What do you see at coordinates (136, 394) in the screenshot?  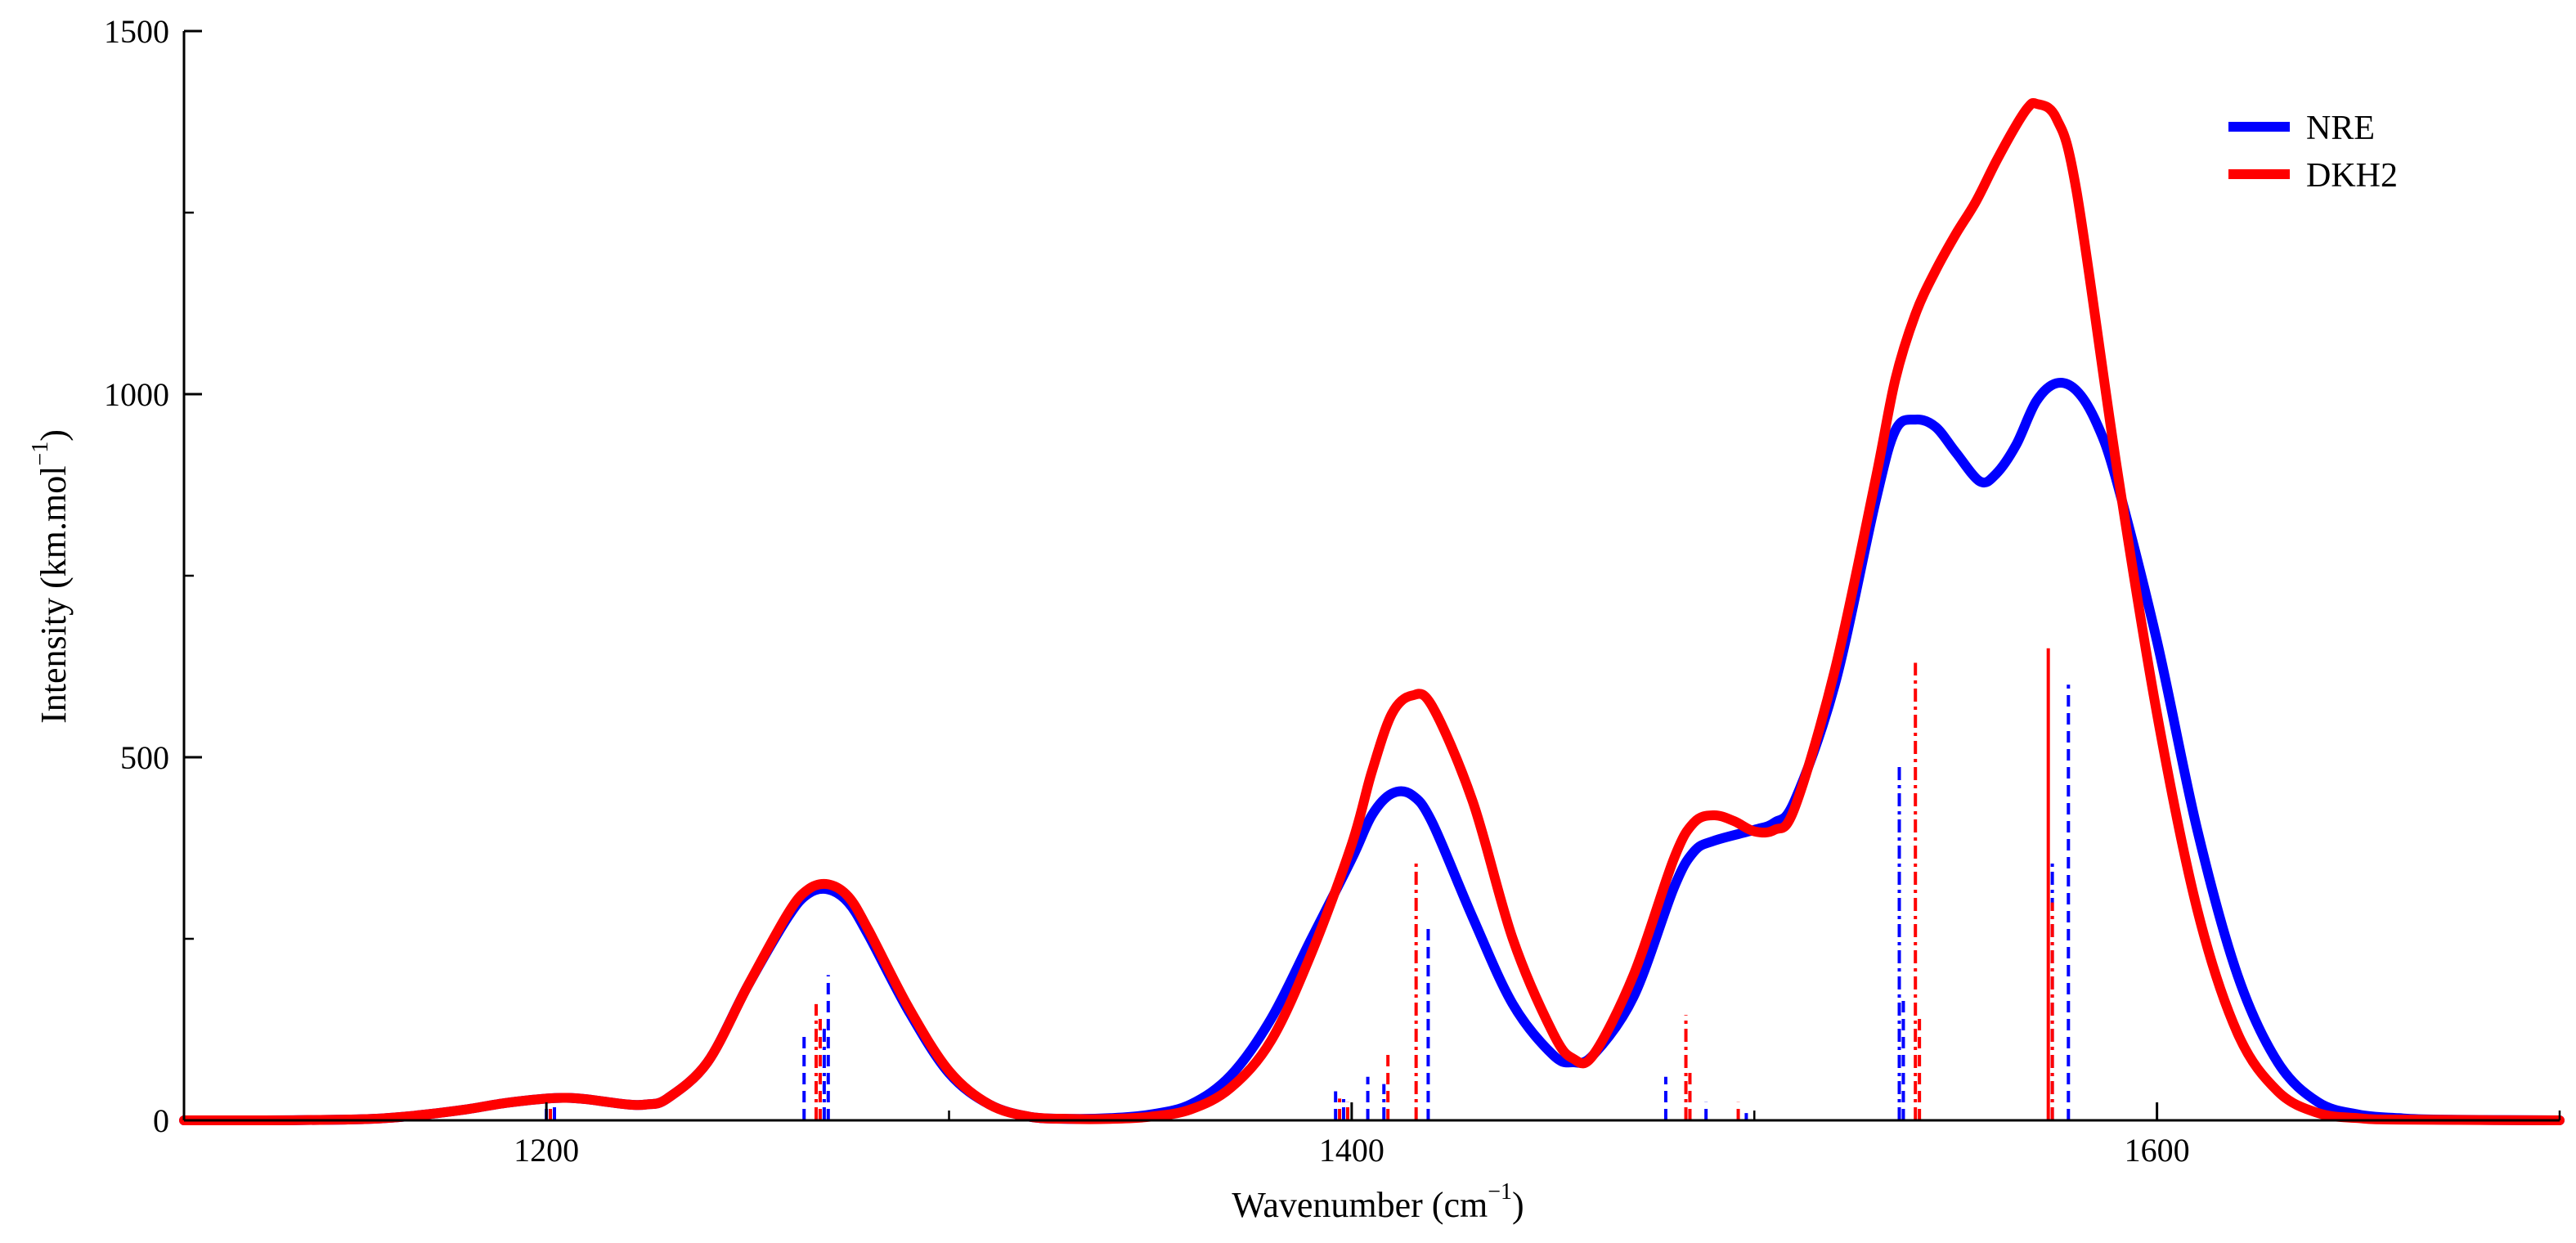 I see `y-tick-label: 1000` at bounding box center [136, 394].